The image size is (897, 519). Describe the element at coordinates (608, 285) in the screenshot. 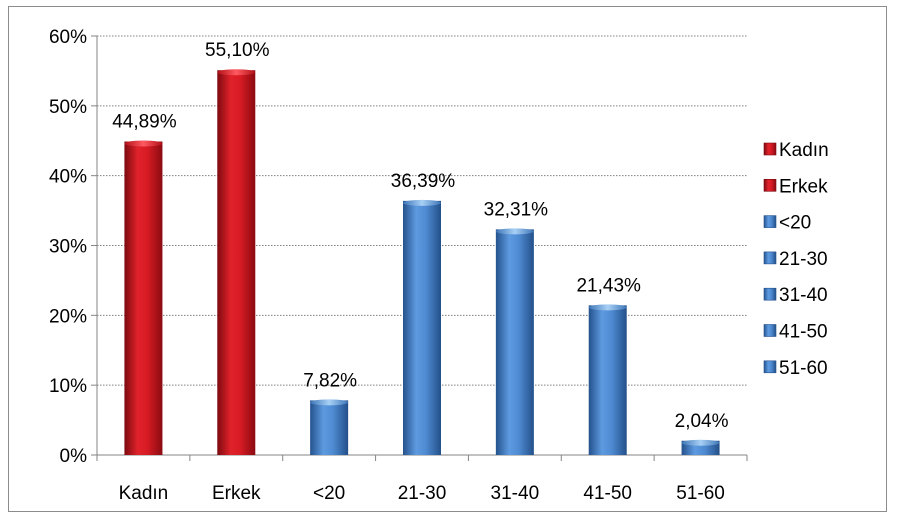

I see `data-label: 21,43%` at that location.